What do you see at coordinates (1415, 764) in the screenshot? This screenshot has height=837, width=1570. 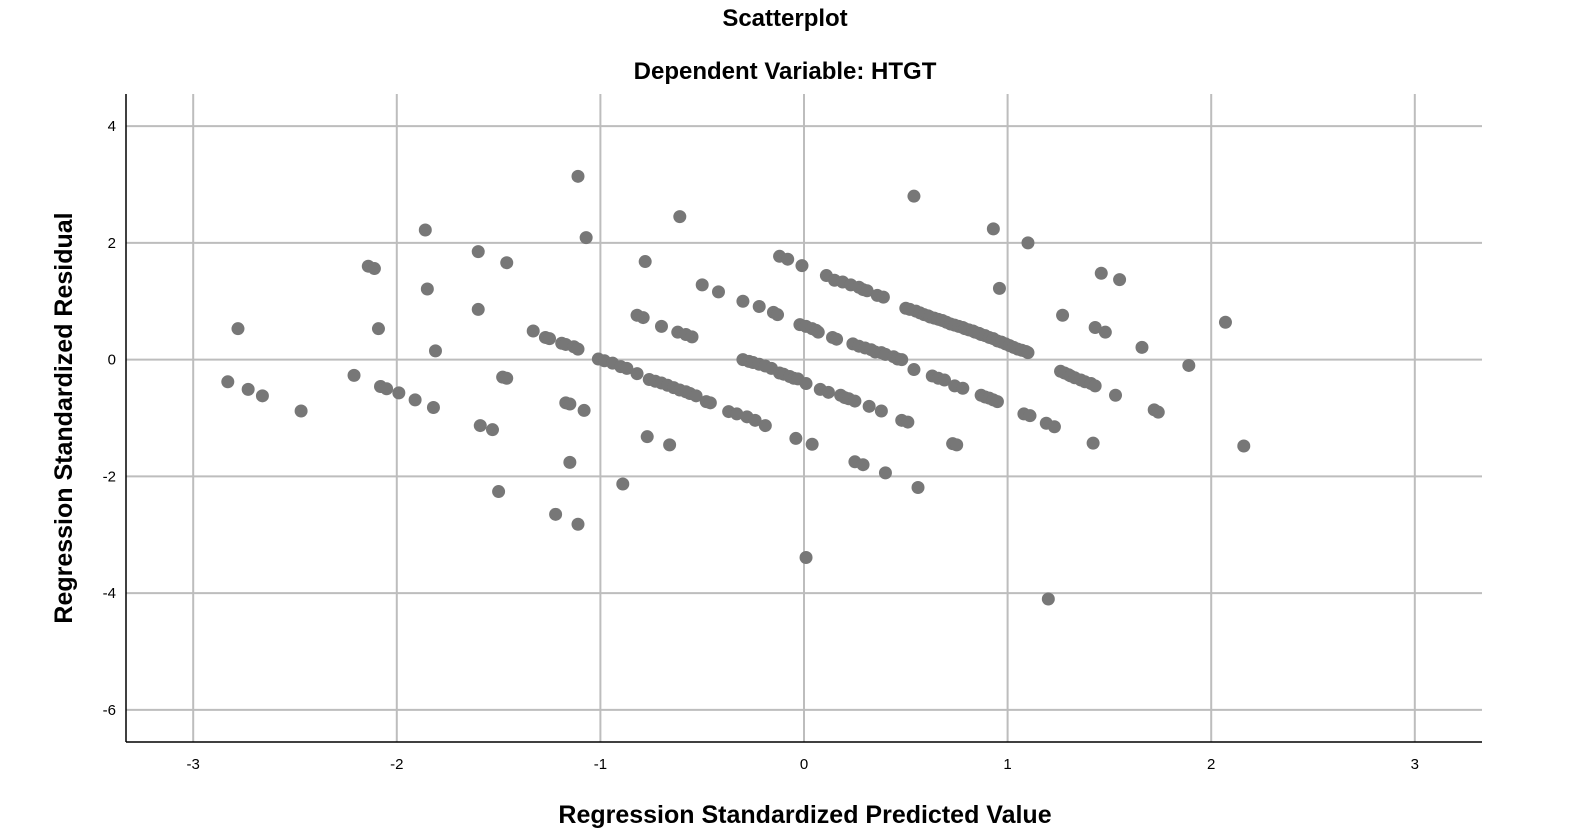 I see `x-tick-label: 3` at bounding box center [1415, 764].